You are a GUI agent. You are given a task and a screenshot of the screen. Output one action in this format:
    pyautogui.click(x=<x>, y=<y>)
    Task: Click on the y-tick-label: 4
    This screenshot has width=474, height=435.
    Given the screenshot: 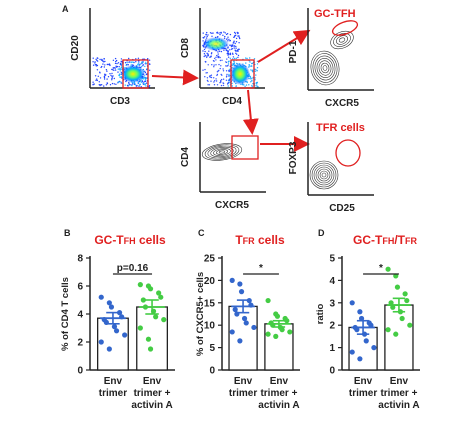 What is the action you would take?
    pyautogui.click(x=332, y=281)
    